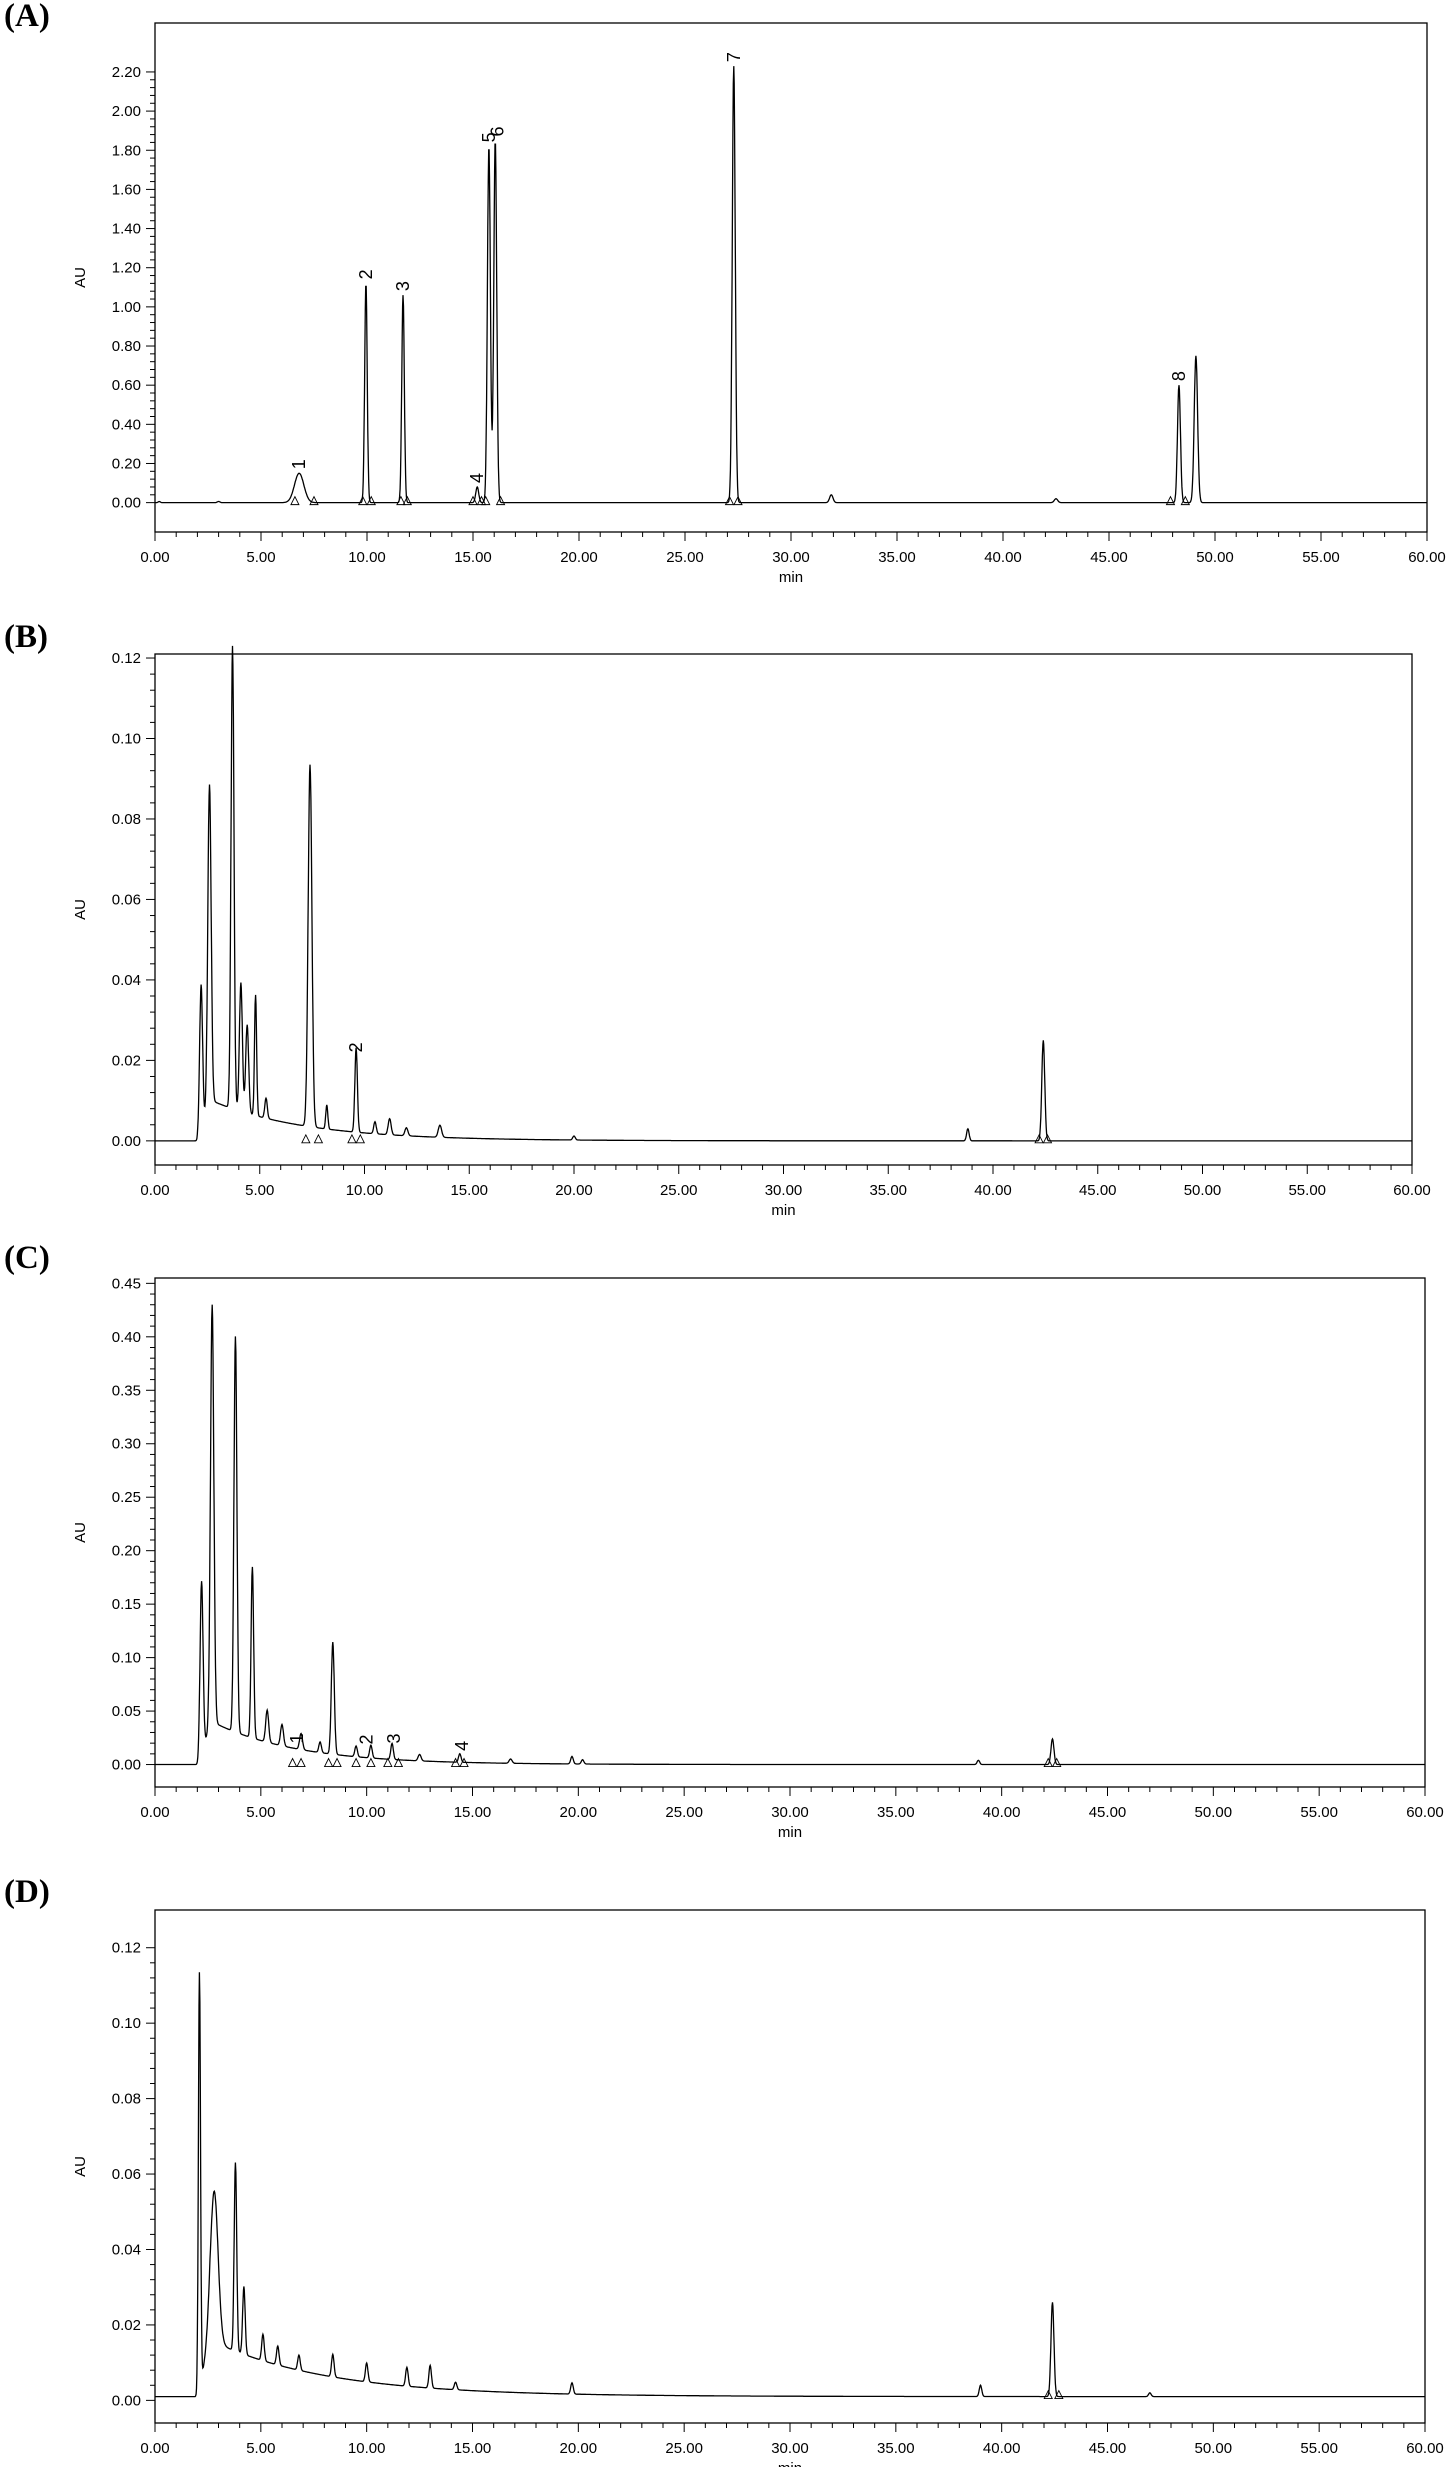  Describe the element at coordinates (126, 346) in the screenshot. I see `y-tick-label: 0.80` at that location.